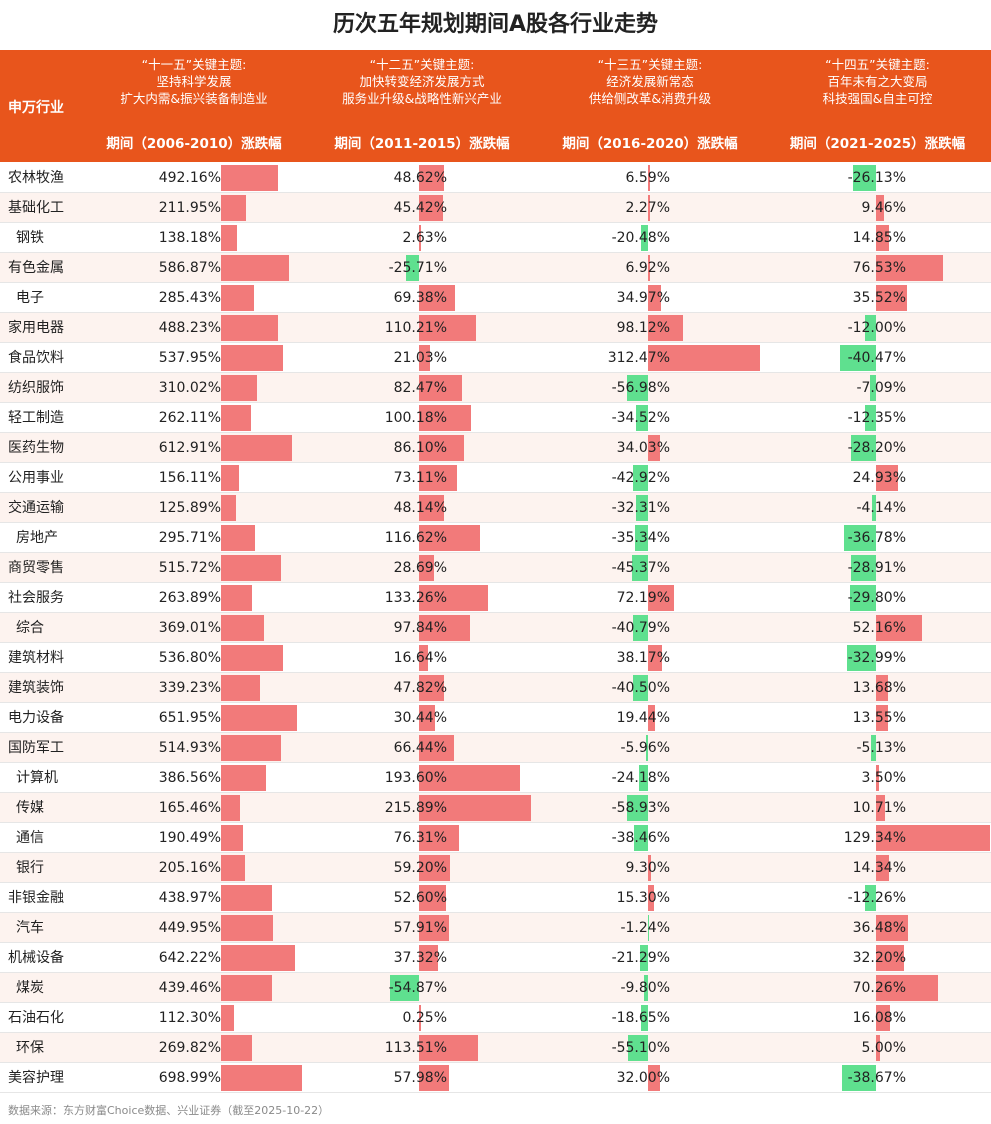 The image size is (991, 1124). What do you see at coordinates (881, 508) in the screenshot?
I see `period-2021-2025-value: -4.14%` at bounding box center [881, 508].